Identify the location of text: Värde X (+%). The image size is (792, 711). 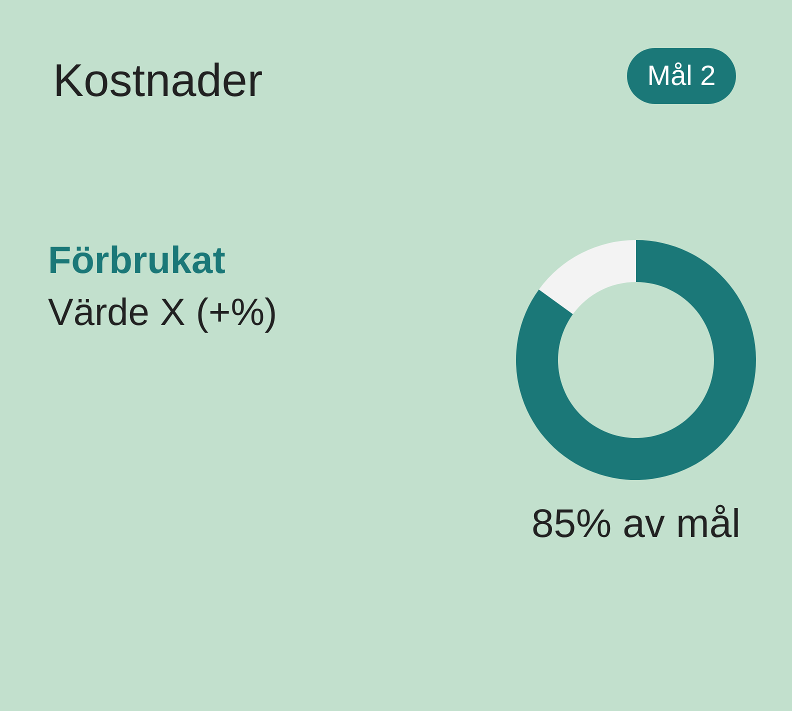
(163, 313).